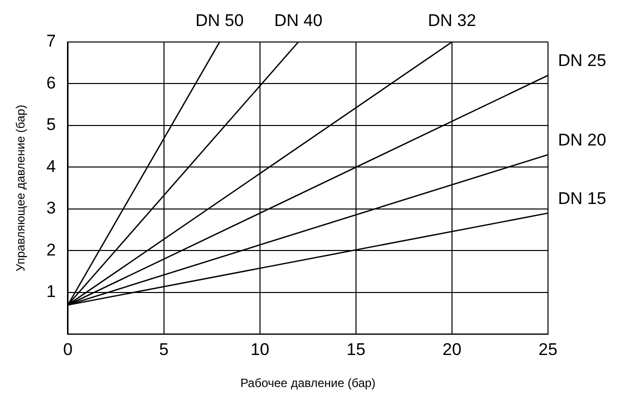  Describe the element at coordinates (582, 140) in the screenshot. I see `series-label: DN 20` at that location.